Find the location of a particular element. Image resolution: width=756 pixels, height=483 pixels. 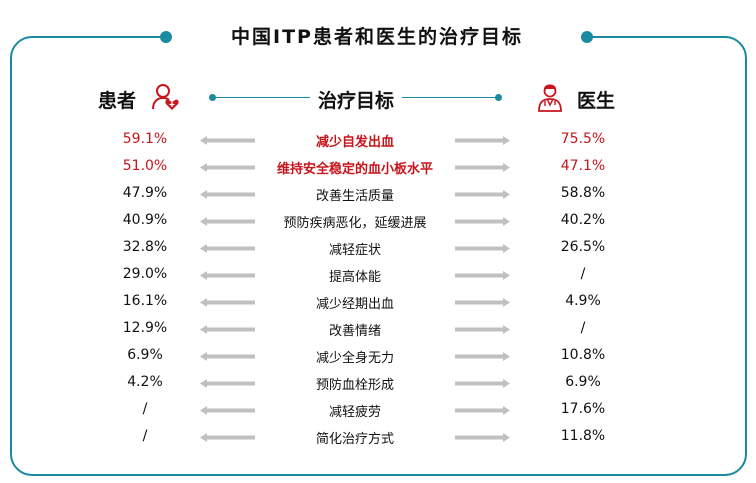

table-row: 4.2% 预防血栓形成 6.9% is located at coordinates (378, 383).